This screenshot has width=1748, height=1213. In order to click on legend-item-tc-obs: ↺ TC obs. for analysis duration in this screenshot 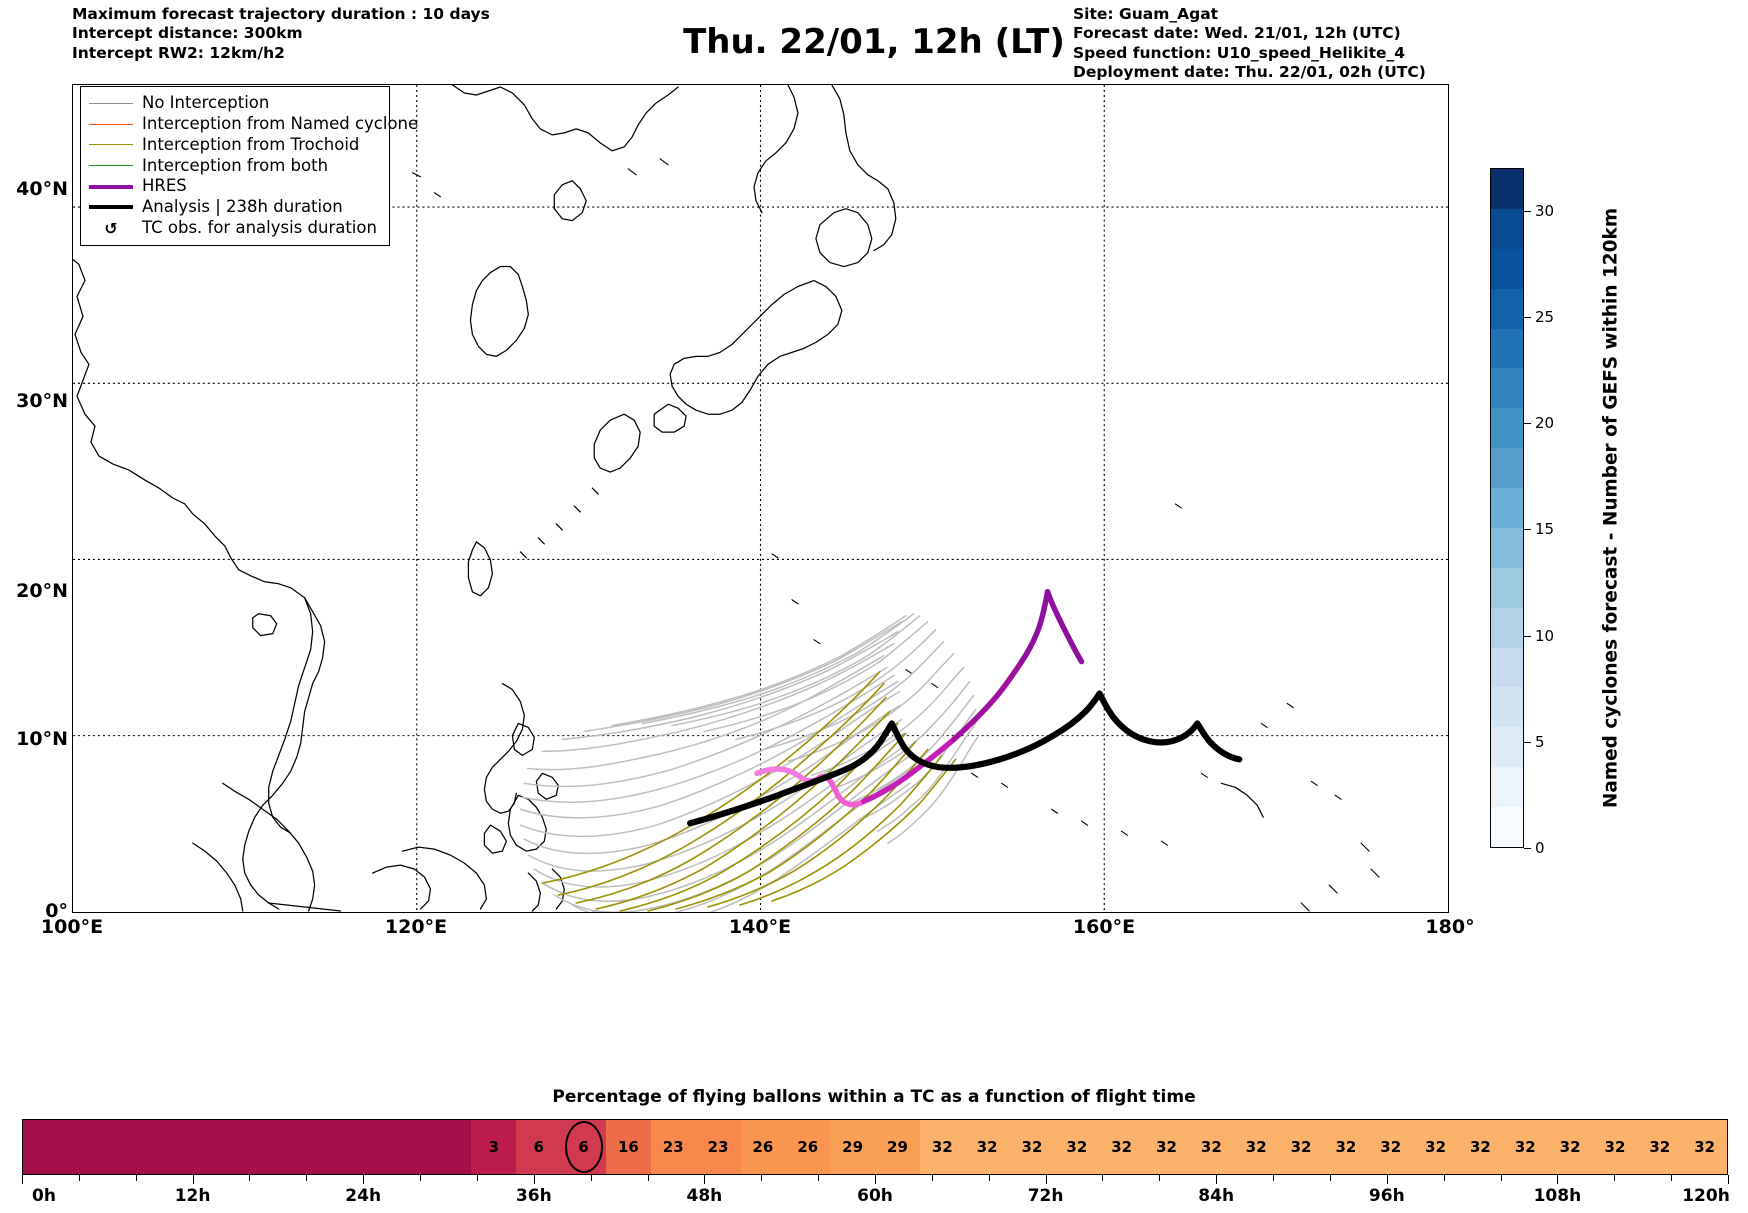, I will do `click(235, 228)`.